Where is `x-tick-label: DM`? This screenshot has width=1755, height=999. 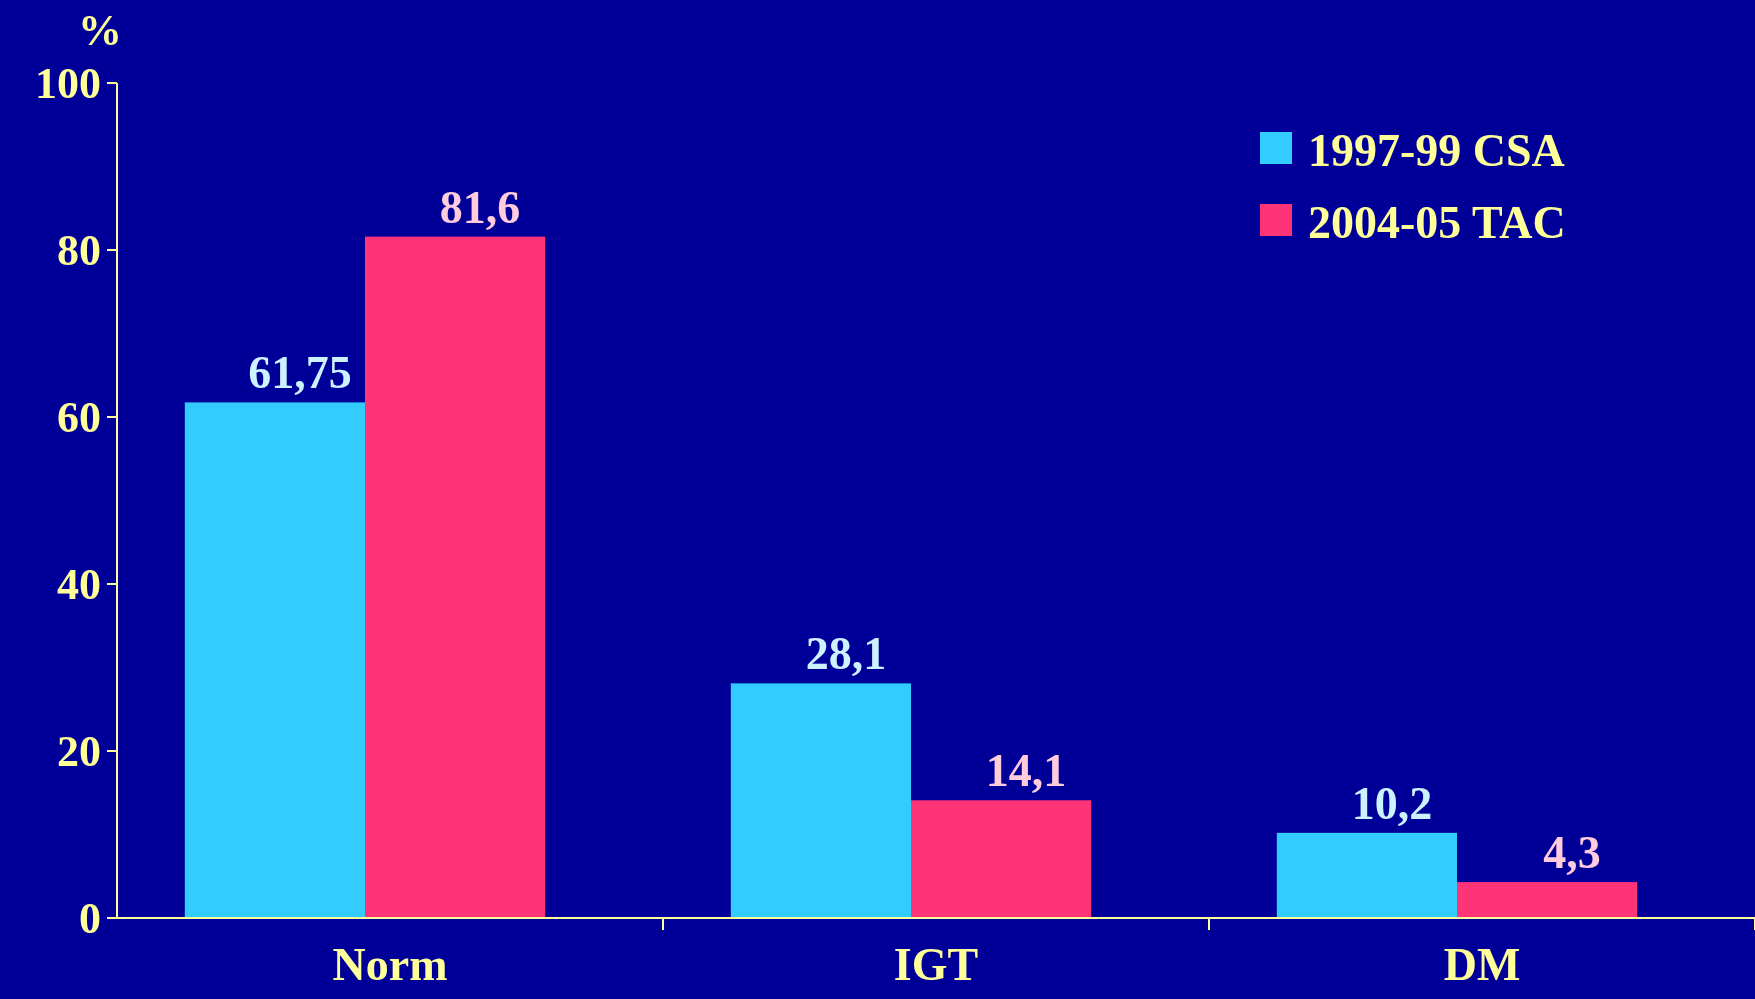
x-tick-label: DM is located at coordinates (1482, 964).